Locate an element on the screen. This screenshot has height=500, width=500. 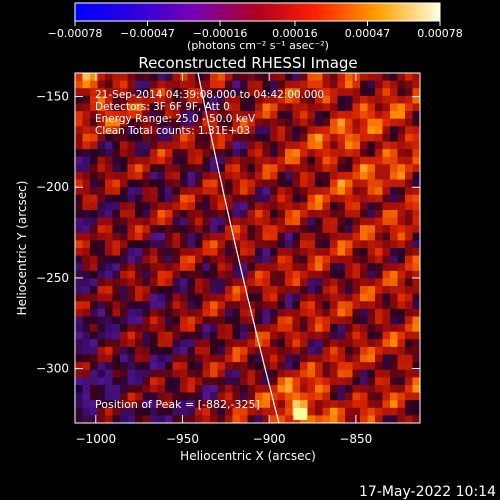
footer-date: 17-May-2022 10:14 is located at coordinates (427, 492).